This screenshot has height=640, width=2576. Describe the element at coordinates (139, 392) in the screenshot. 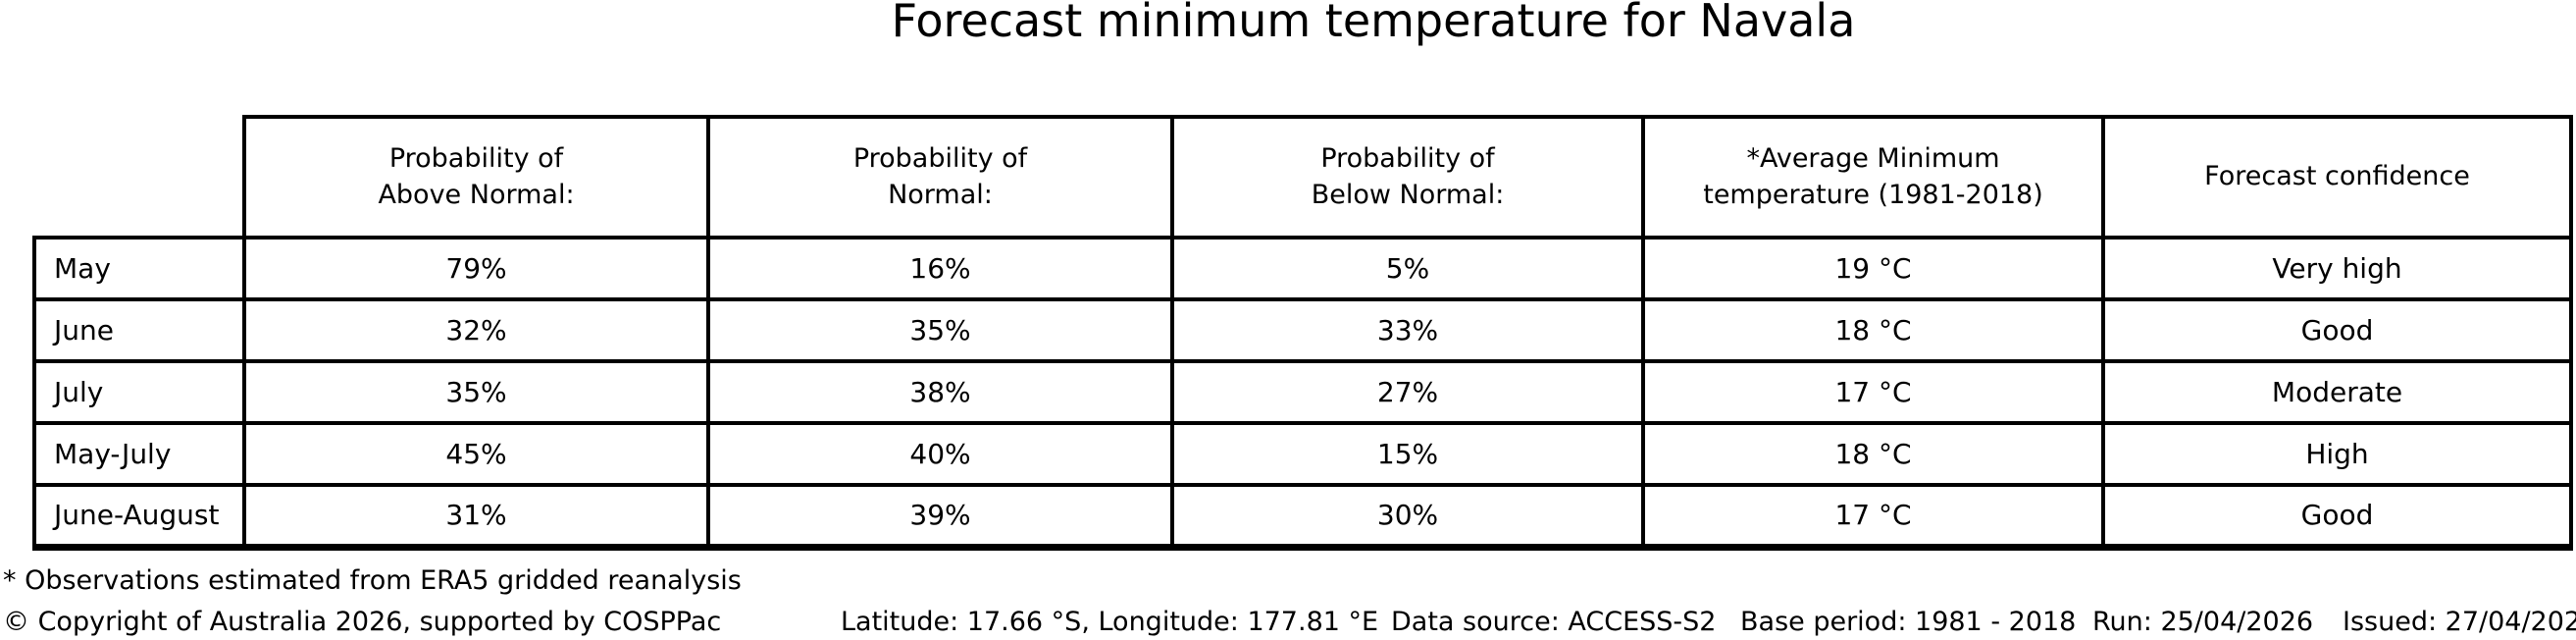

I see `row-label: July` at that location.